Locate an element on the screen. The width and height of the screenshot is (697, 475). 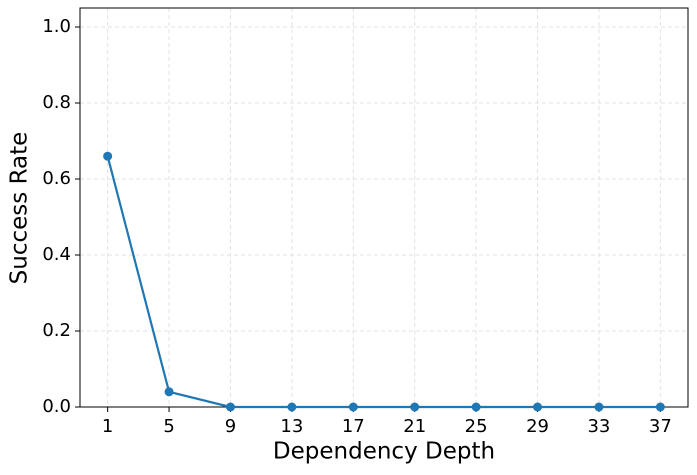
x-axis-label: Dependency Depth is located at coordinates (384, 452).